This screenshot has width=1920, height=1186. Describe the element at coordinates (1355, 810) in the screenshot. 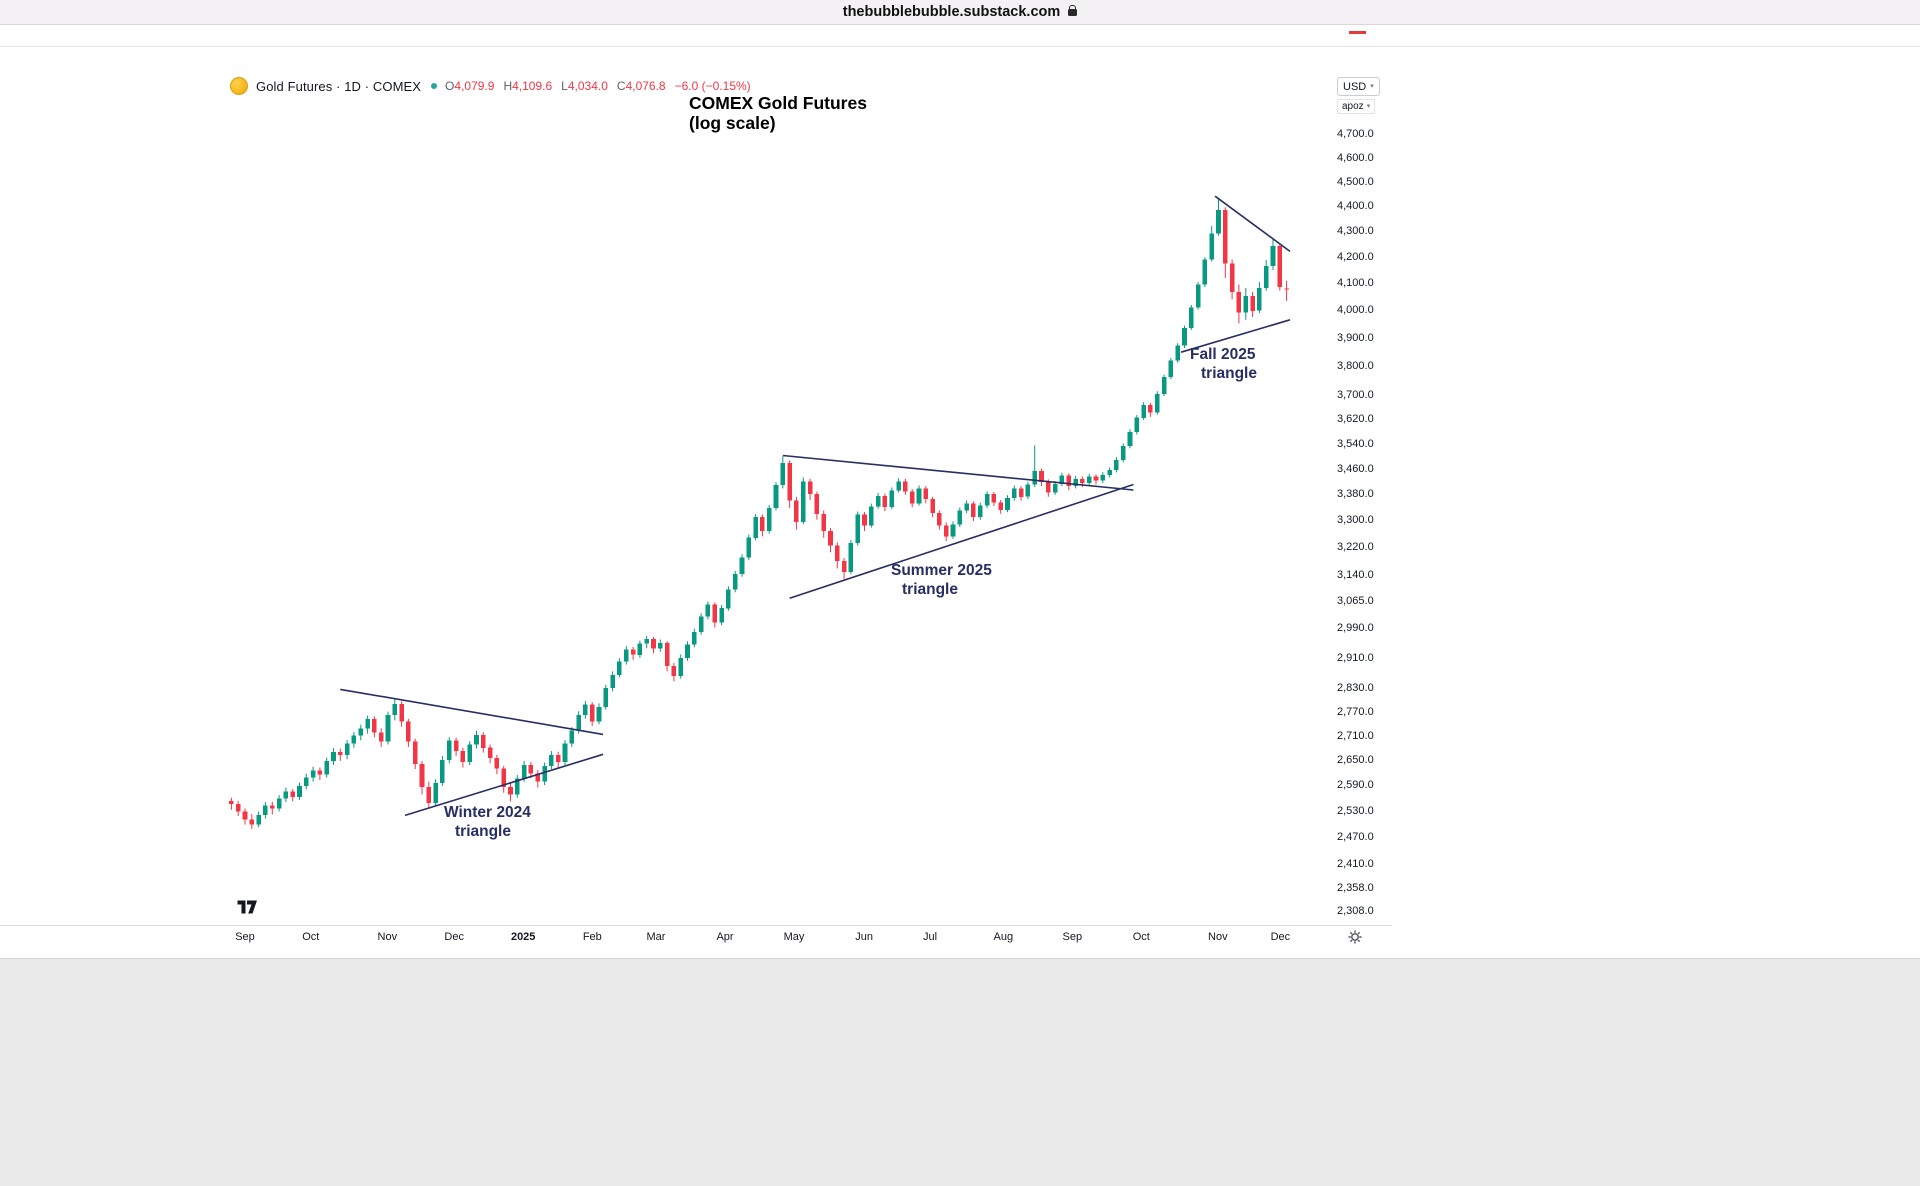

I see `price-tick: 2,530.0` at that location.